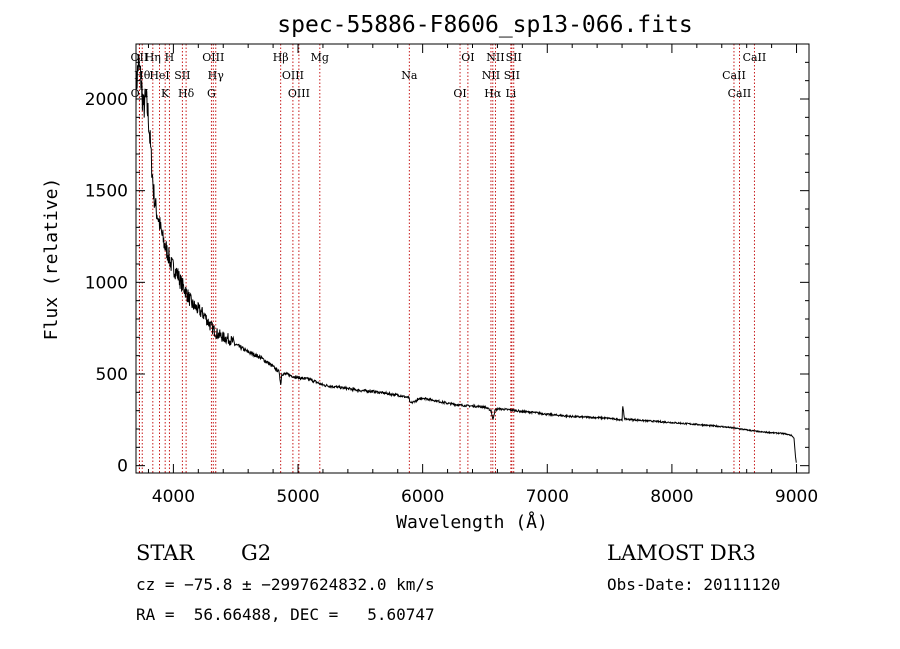 This screenshot has width=900, height=649. I want to click on y-tick-label: 0, so click(122, 467).